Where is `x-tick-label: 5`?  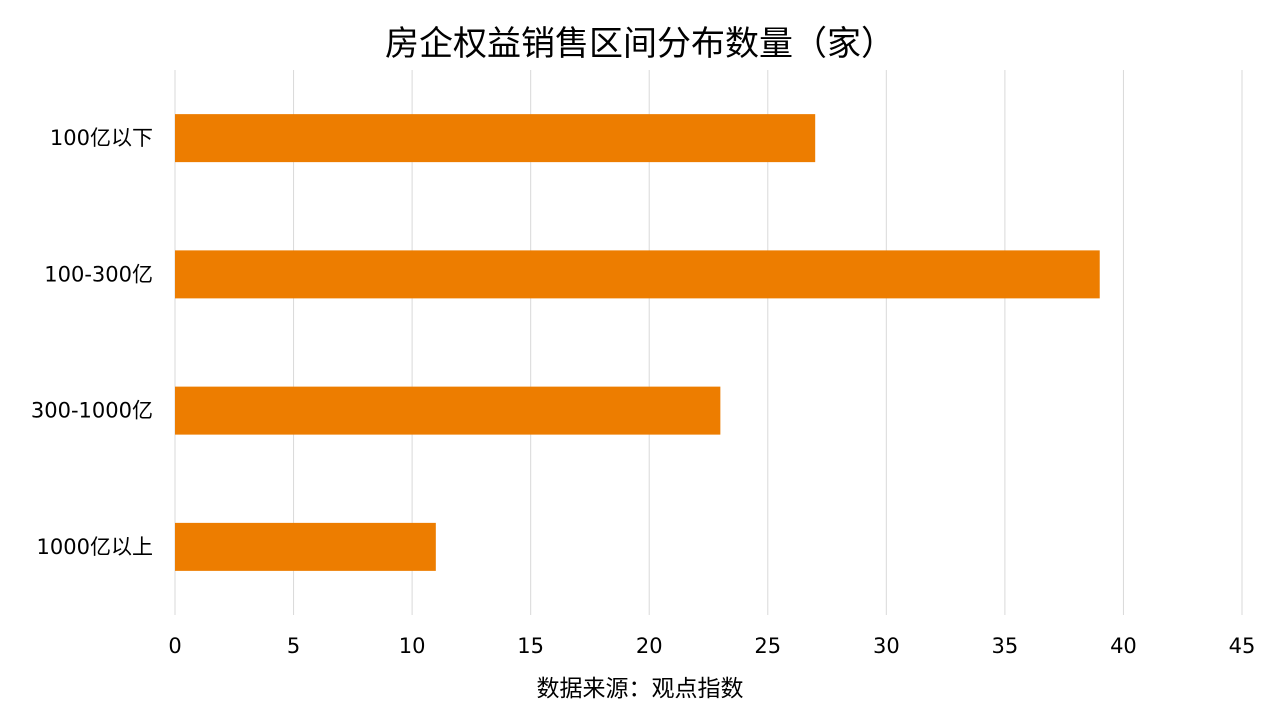 x-tick-label: 5 is located at coordinates (293, 646).